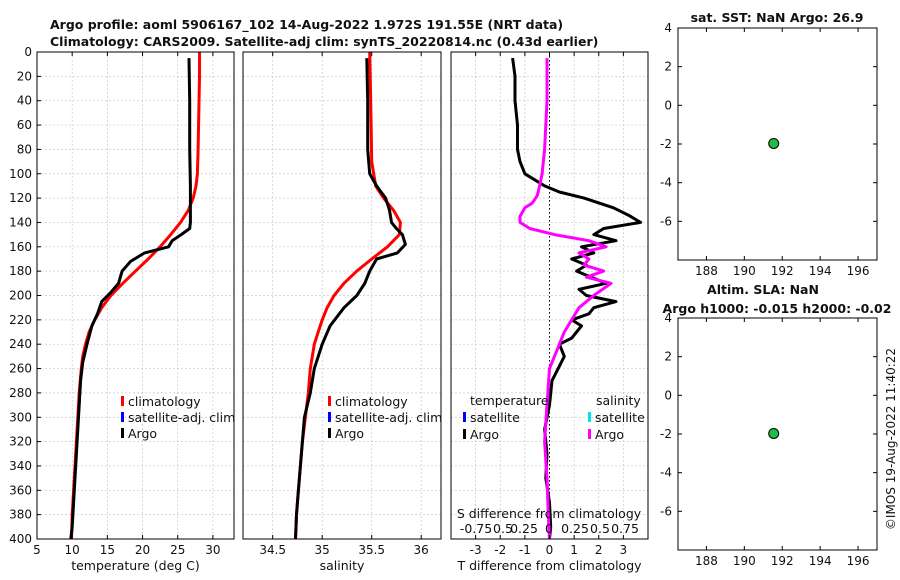 The height and width of the screenshot is (580, 900). What do you see at coordinates (142, 550) in the screenshot?
I see `x-tick-label: 20` at bounding box center [142, 550].